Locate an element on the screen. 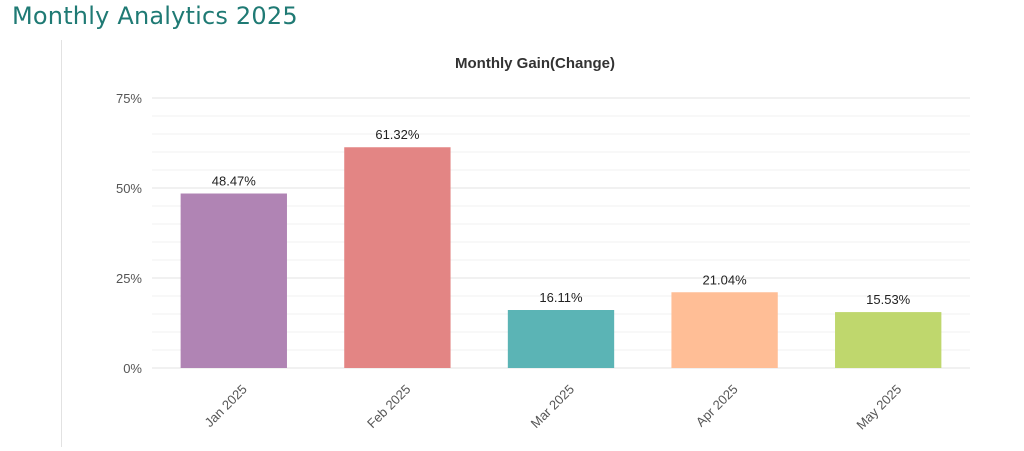  bar-value-label: 21.04% is located at coordinates (725, 279).